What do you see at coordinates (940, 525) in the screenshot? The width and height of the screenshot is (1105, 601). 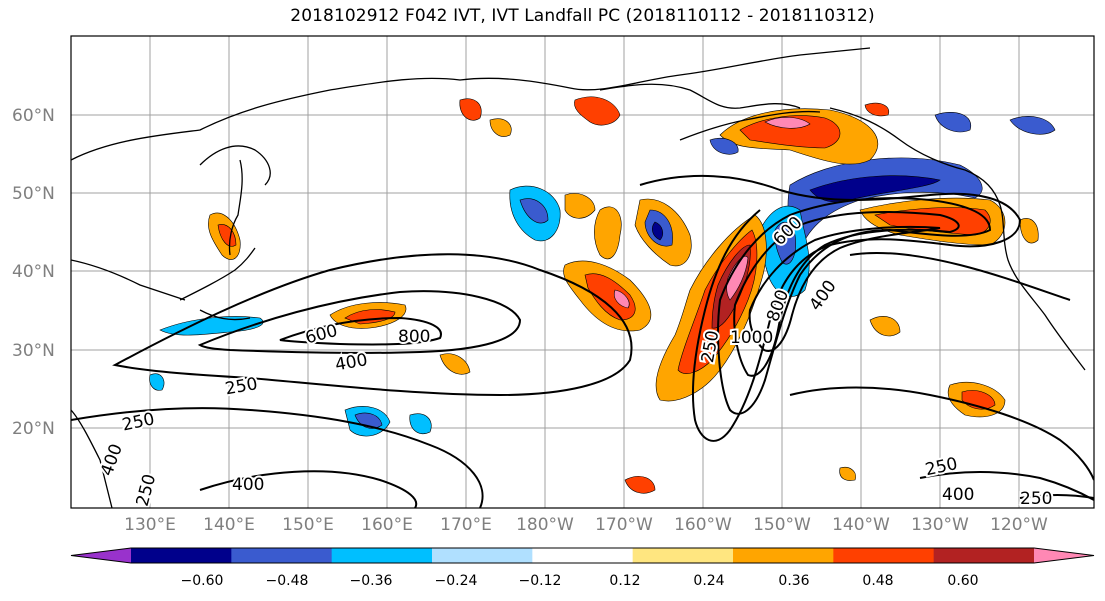 I see `lon-label-130w: 130°W` at bounding box center [940, 525].